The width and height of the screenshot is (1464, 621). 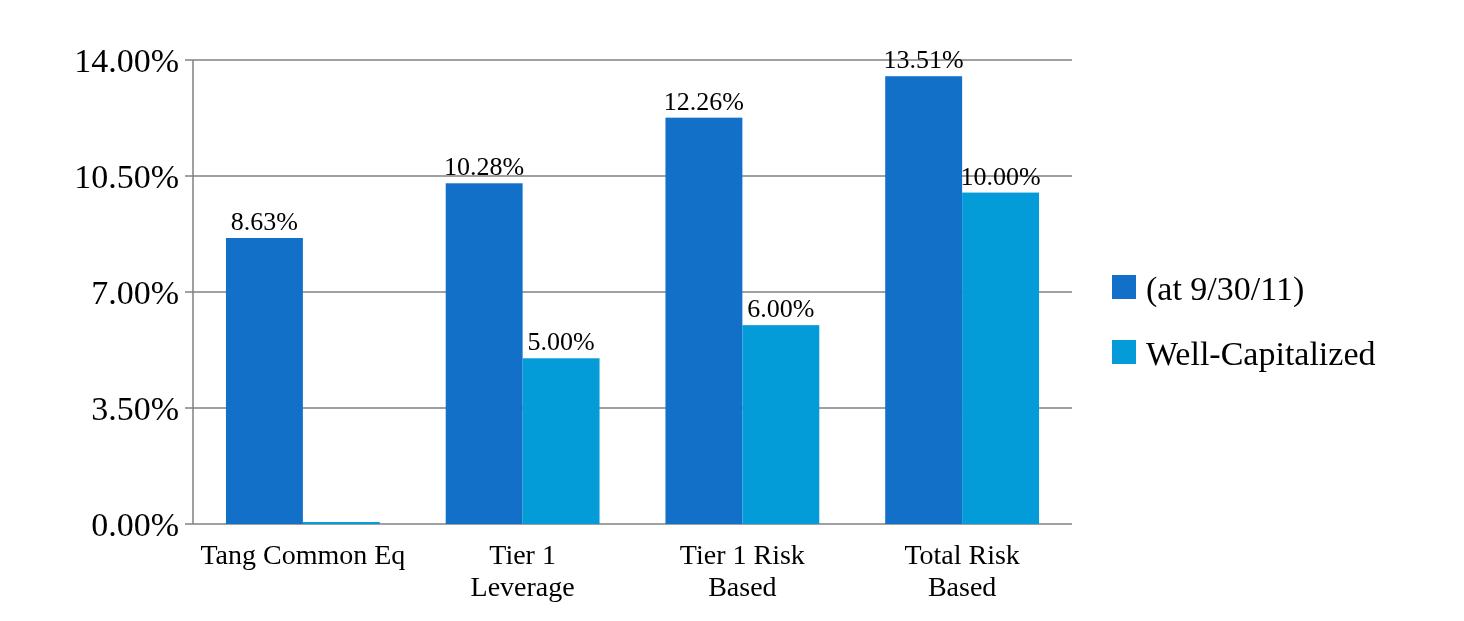 I want to click on y-tick-label: 0.00%, so click(x=135, y=524).